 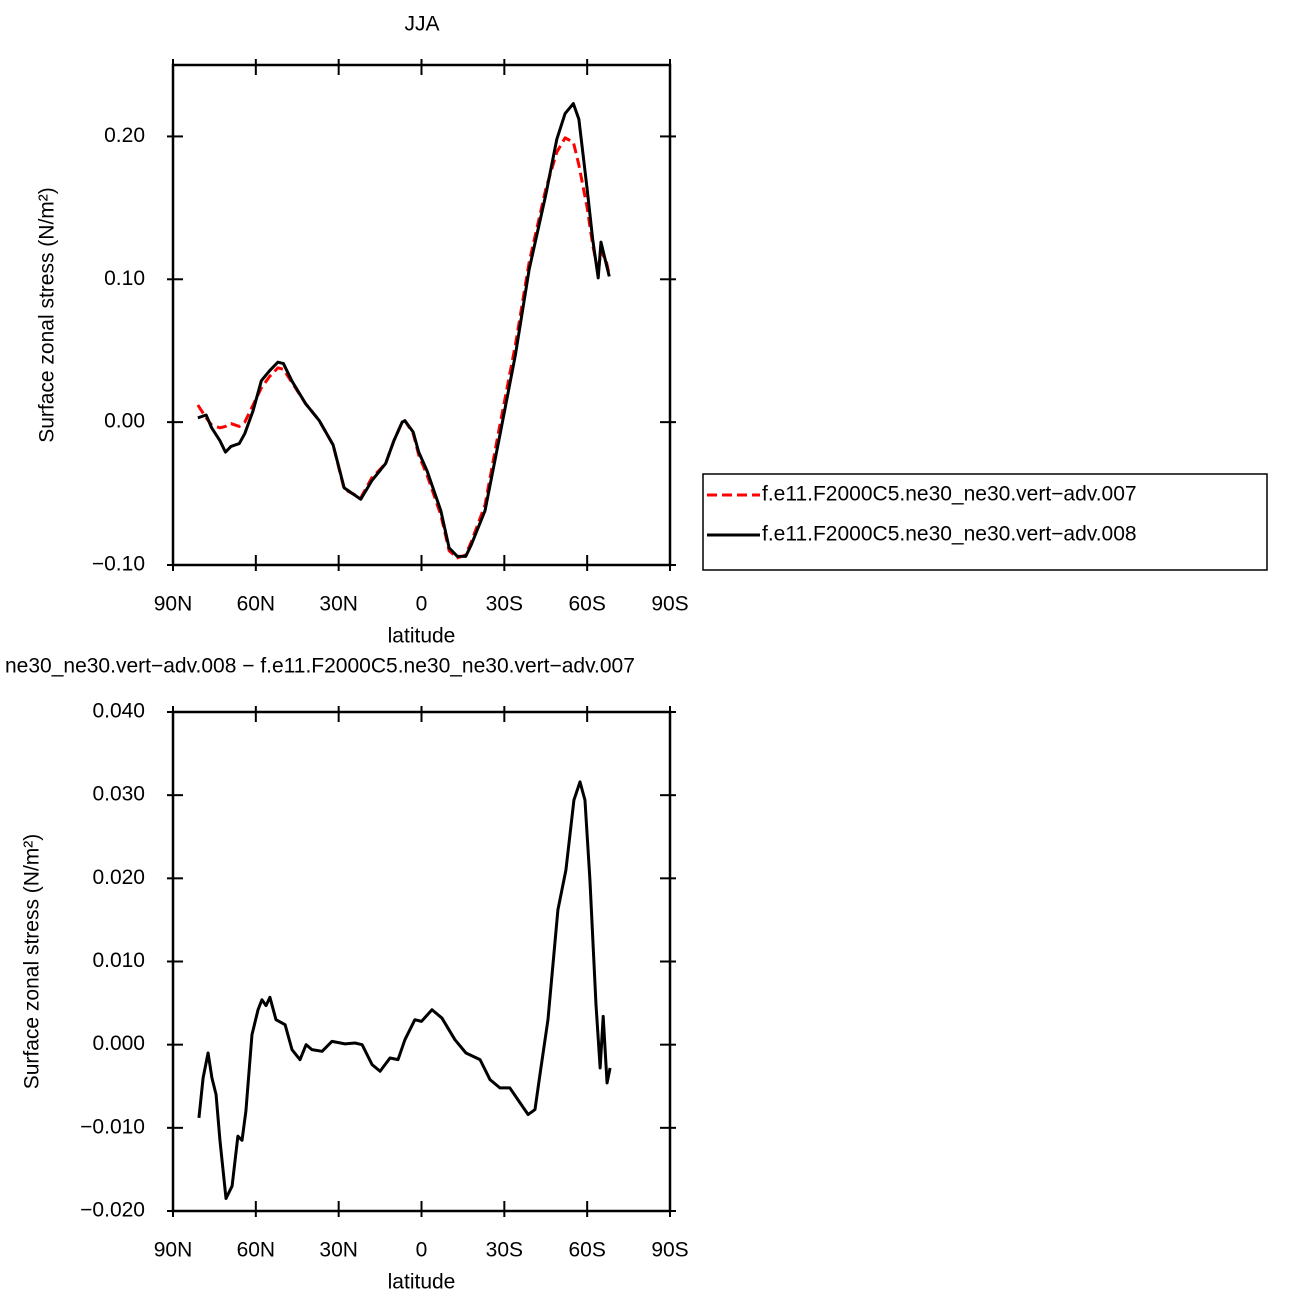 What do you see at coordinates (421, 24) in the screenshot?
I see `chart-title: JJA` at bounding box center [421, 24].